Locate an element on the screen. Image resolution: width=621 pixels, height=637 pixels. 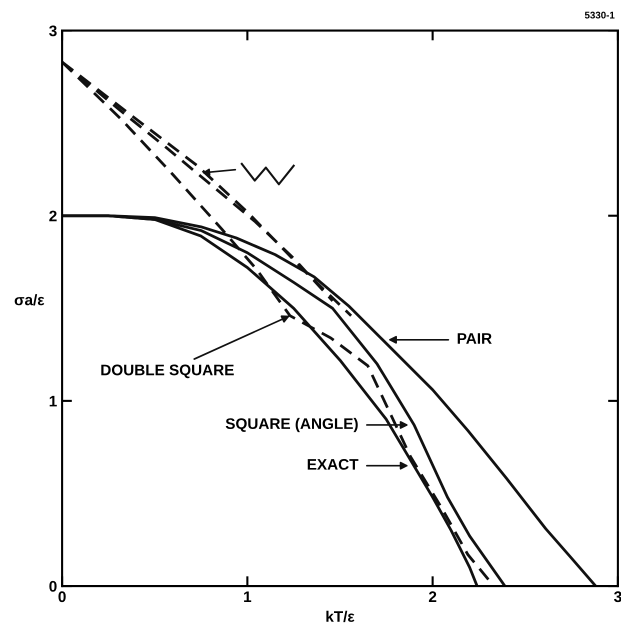
annotation: EXACT is located at coordinates (333, 464).